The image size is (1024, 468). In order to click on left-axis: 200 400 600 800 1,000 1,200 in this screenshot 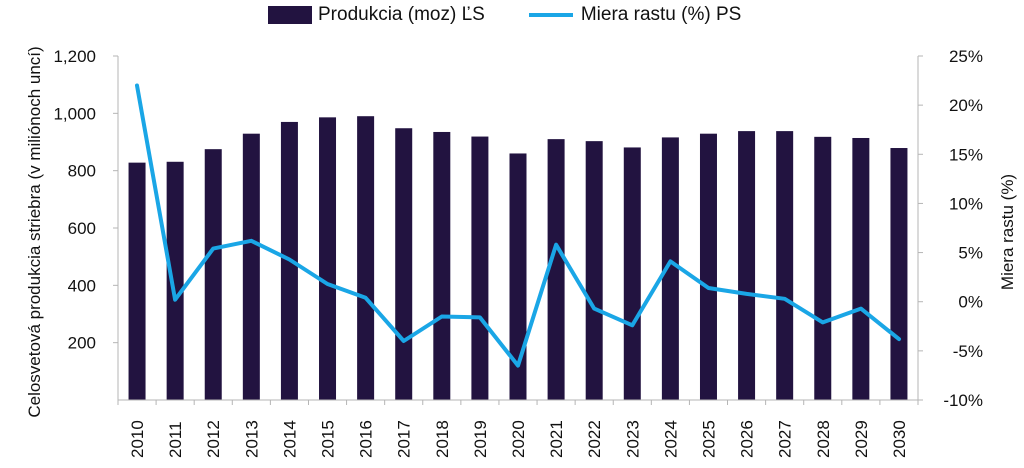, I will do `click(86, 223)`.